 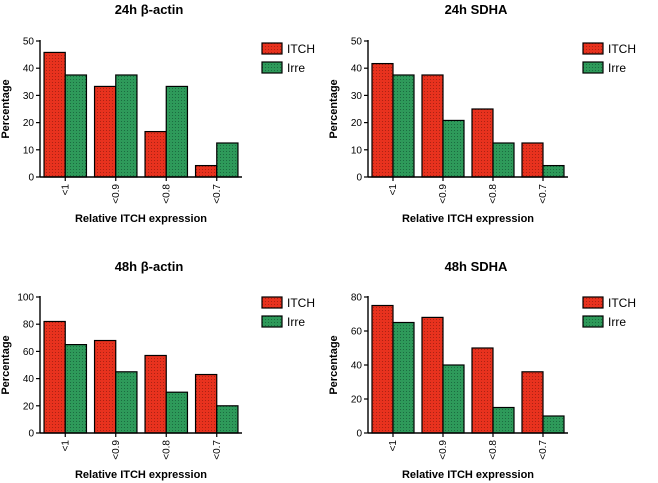 What do you see at coordinates (149, 9) in the screenshot?
I see `chart-title: 24h β-actin` at bounding box center [149, 9].